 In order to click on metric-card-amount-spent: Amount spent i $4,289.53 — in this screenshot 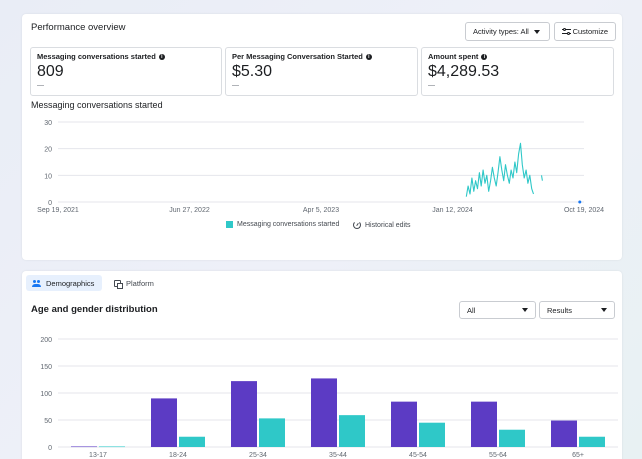, I will do `click(517, 71)`.